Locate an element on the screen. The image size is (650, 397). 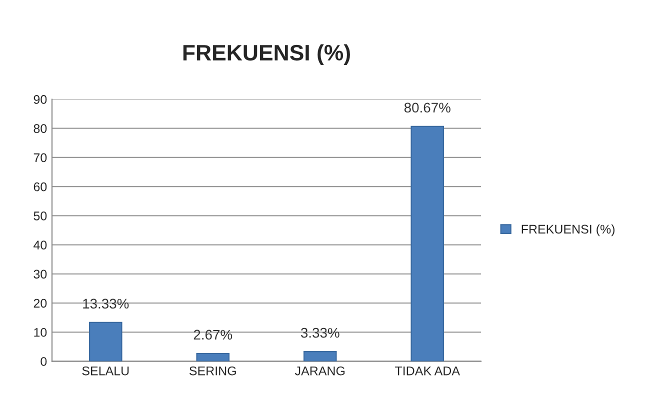
y-tick-label: 40 is located at coordinates (40, 245).